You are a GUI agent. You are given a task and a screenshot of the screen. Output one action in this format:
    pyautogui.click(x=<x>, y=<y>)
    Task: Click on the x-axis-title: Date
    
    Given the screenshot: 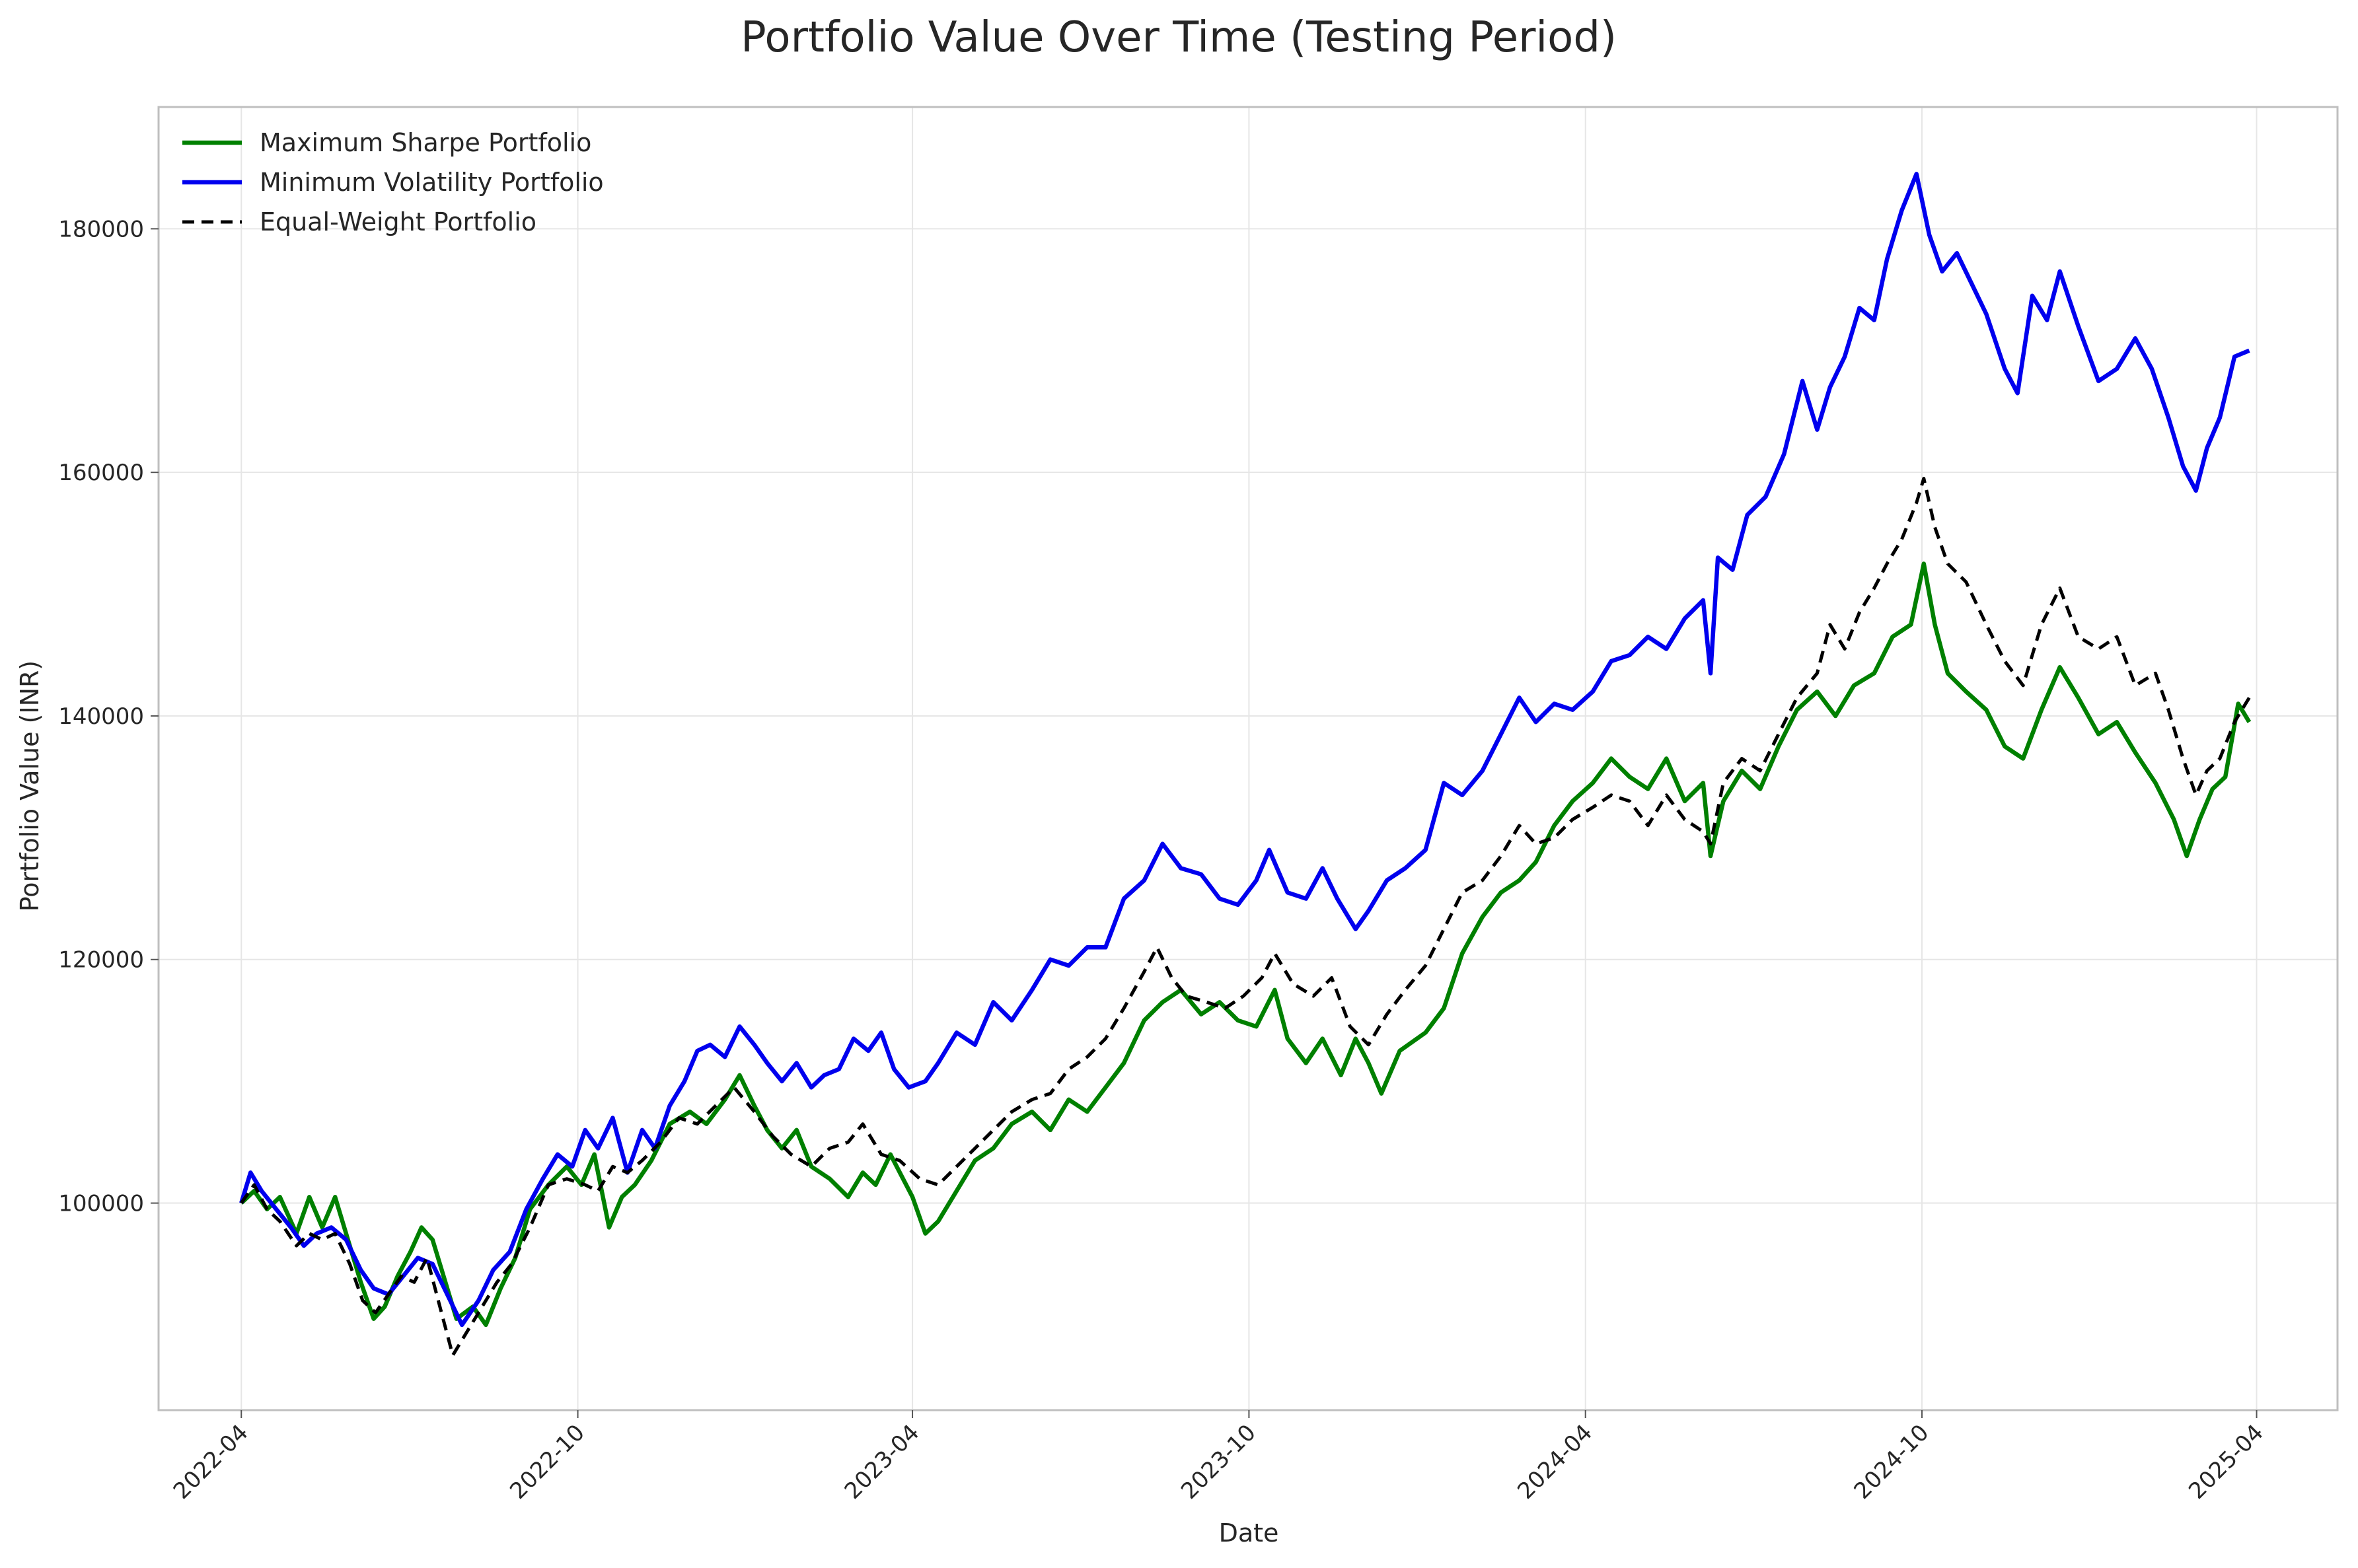 What is the action you would take?
    pyautogui.click(x=1249, y=1533)
    